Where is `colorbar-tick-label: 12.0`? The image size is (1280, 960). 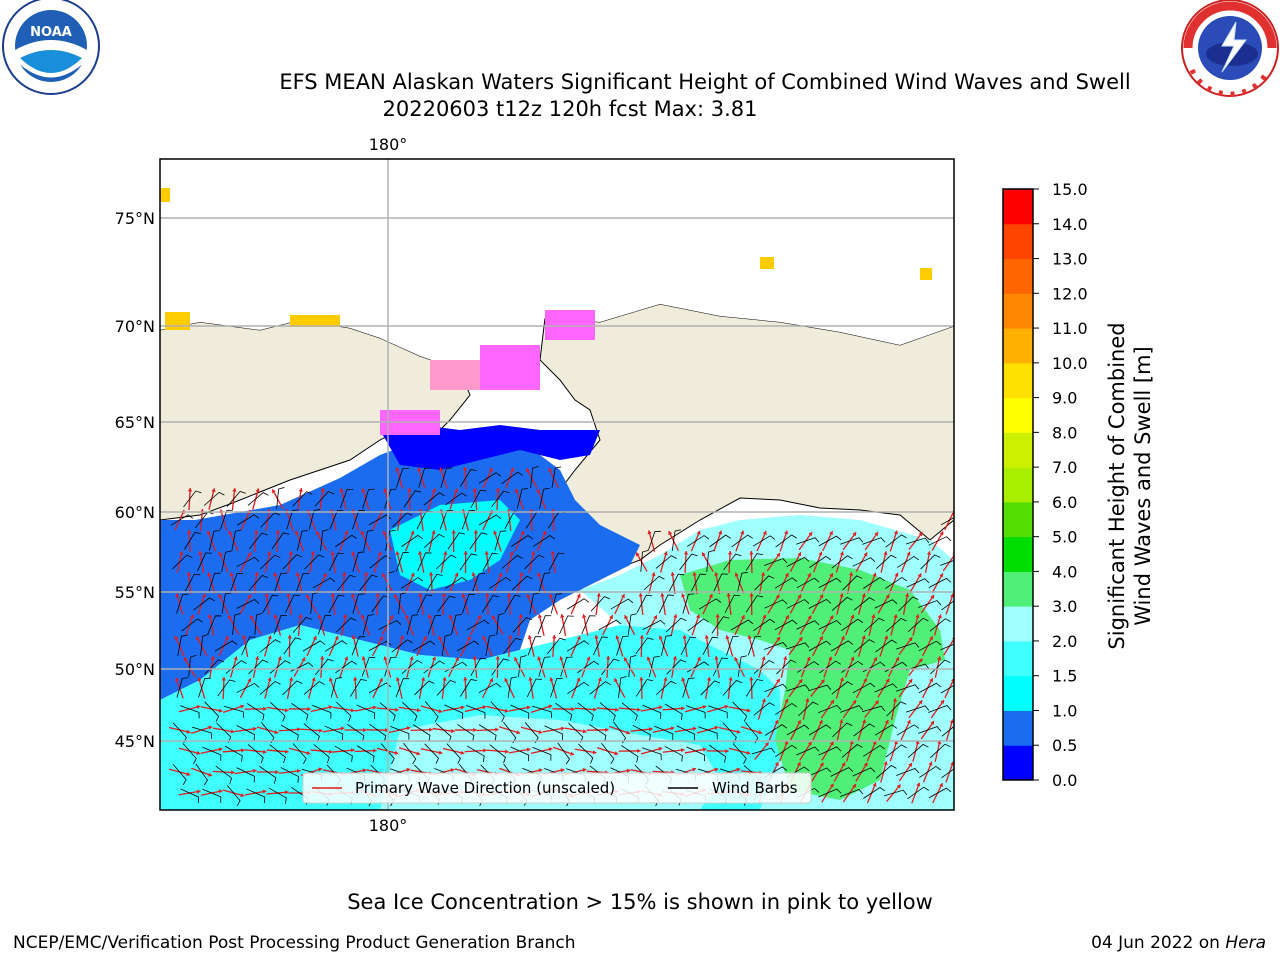 colorbar-tick-label: 12.0 is located at coordinates (1070, 293).